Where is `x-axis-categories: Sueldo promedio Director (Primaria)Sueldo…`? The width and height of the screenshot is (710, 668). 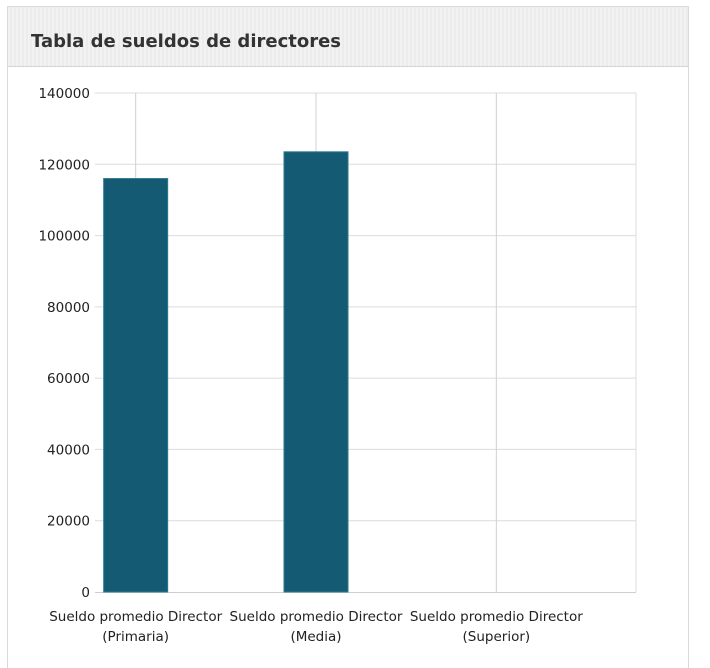 x-axis-categories: Sueldo promedio Director (Primaria)Sueldo… is located at coordinates (316, 627).